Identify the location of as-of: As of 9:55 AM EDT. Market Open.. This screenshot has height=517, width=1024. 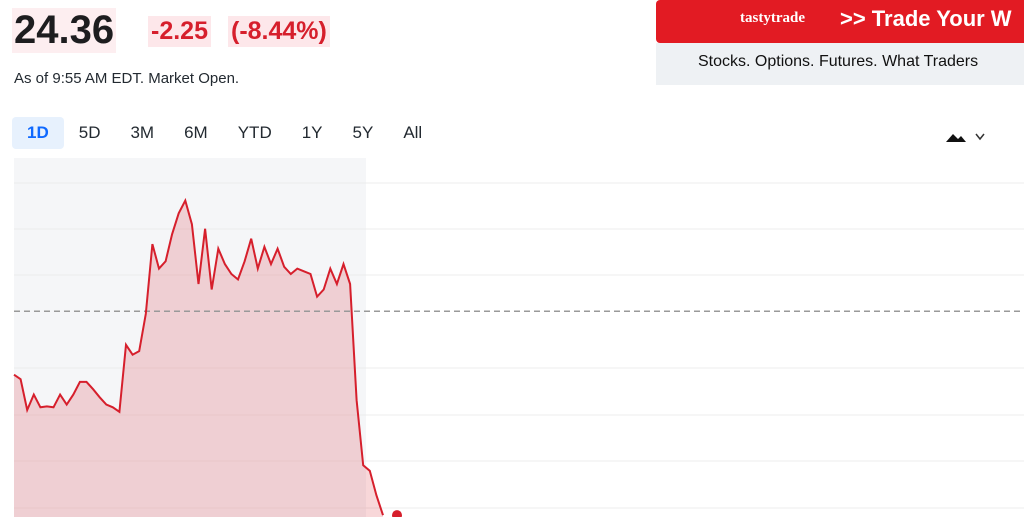
(127, 78).